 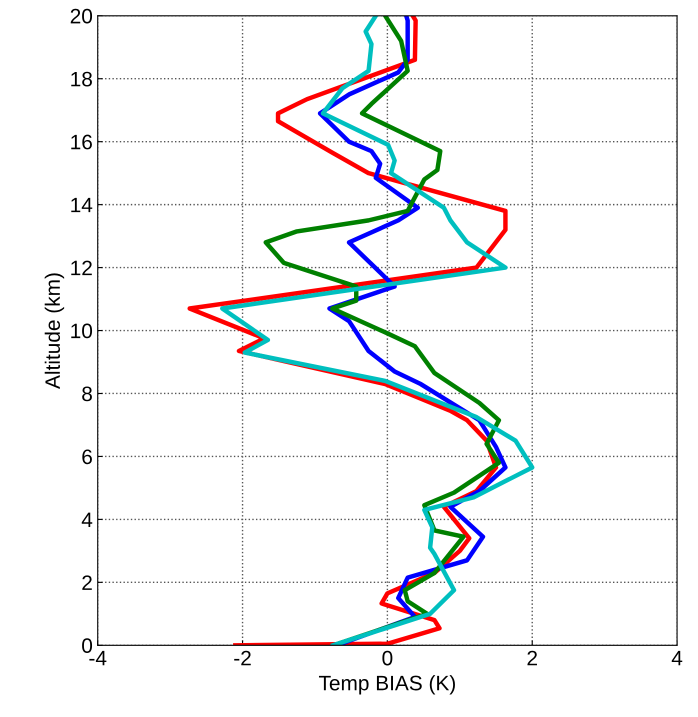 What do you see at coordinates (81, 205) in the screenshot?
I see `y-tick-label: 14` at bounding box center [81, 205].